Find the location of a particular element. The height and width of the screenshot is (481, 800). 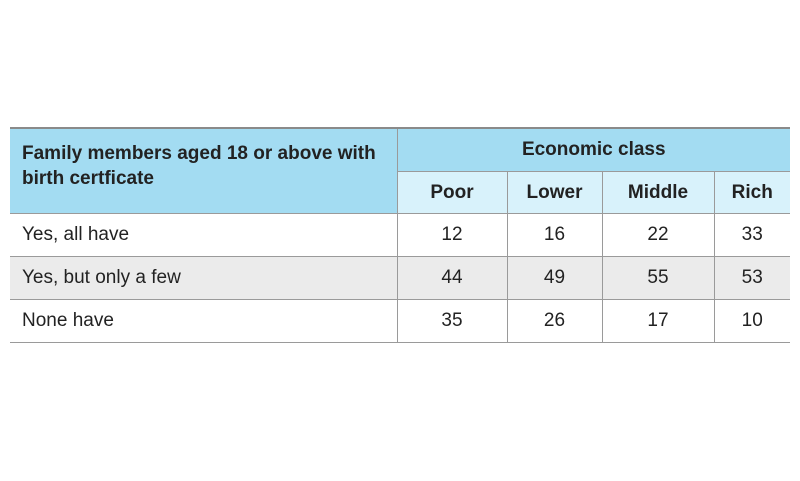

table-row: None have 35 26 17 10 is located at coordinates (400, 321).